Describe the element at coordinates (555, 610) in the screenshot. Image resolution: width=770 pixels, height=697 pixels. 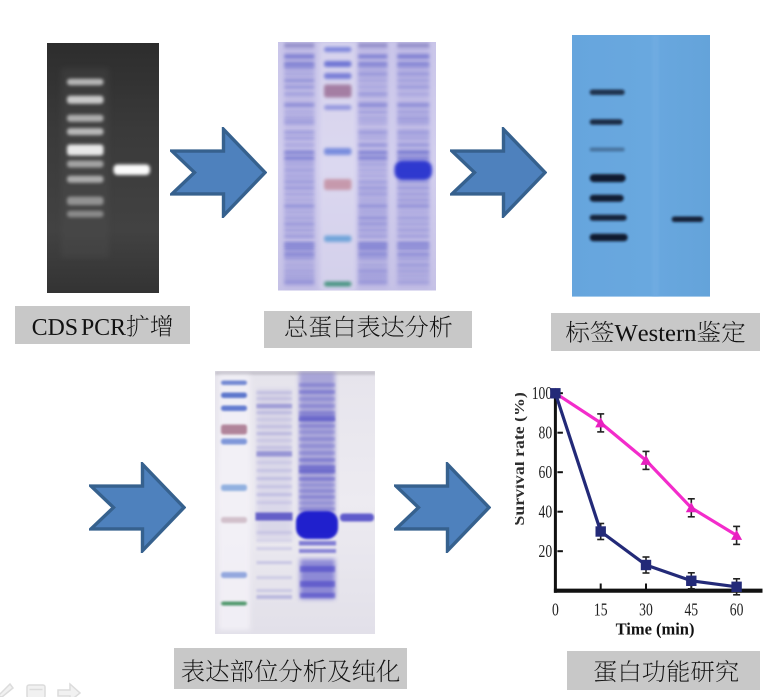
I see `svg-text: 0` at that location.